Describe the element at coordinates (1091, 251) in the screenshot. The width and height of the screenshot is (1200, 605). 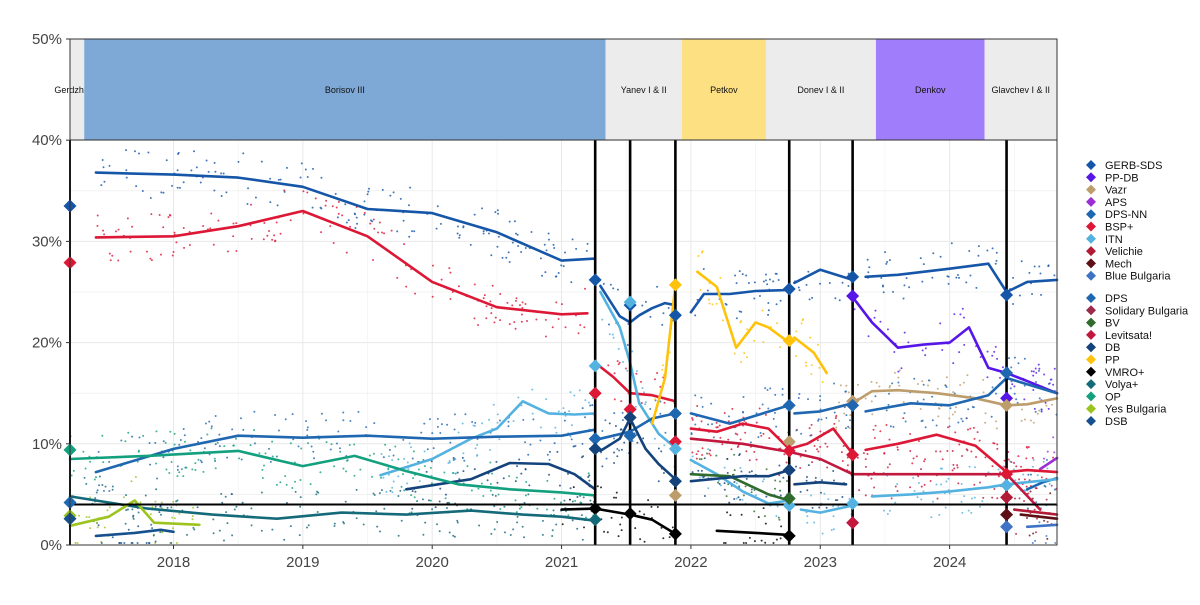
I see `legend-swatch-velichie` at that location.